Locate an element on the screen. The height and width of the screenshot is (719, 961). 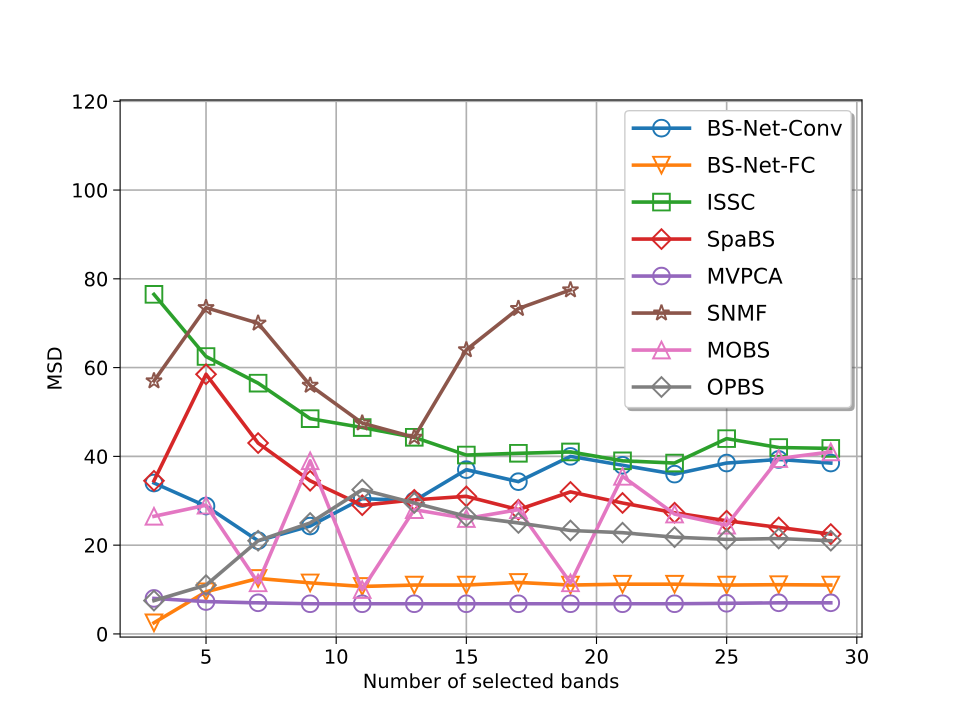
y-axis-title: MSD is located at coordinates (54, 368).